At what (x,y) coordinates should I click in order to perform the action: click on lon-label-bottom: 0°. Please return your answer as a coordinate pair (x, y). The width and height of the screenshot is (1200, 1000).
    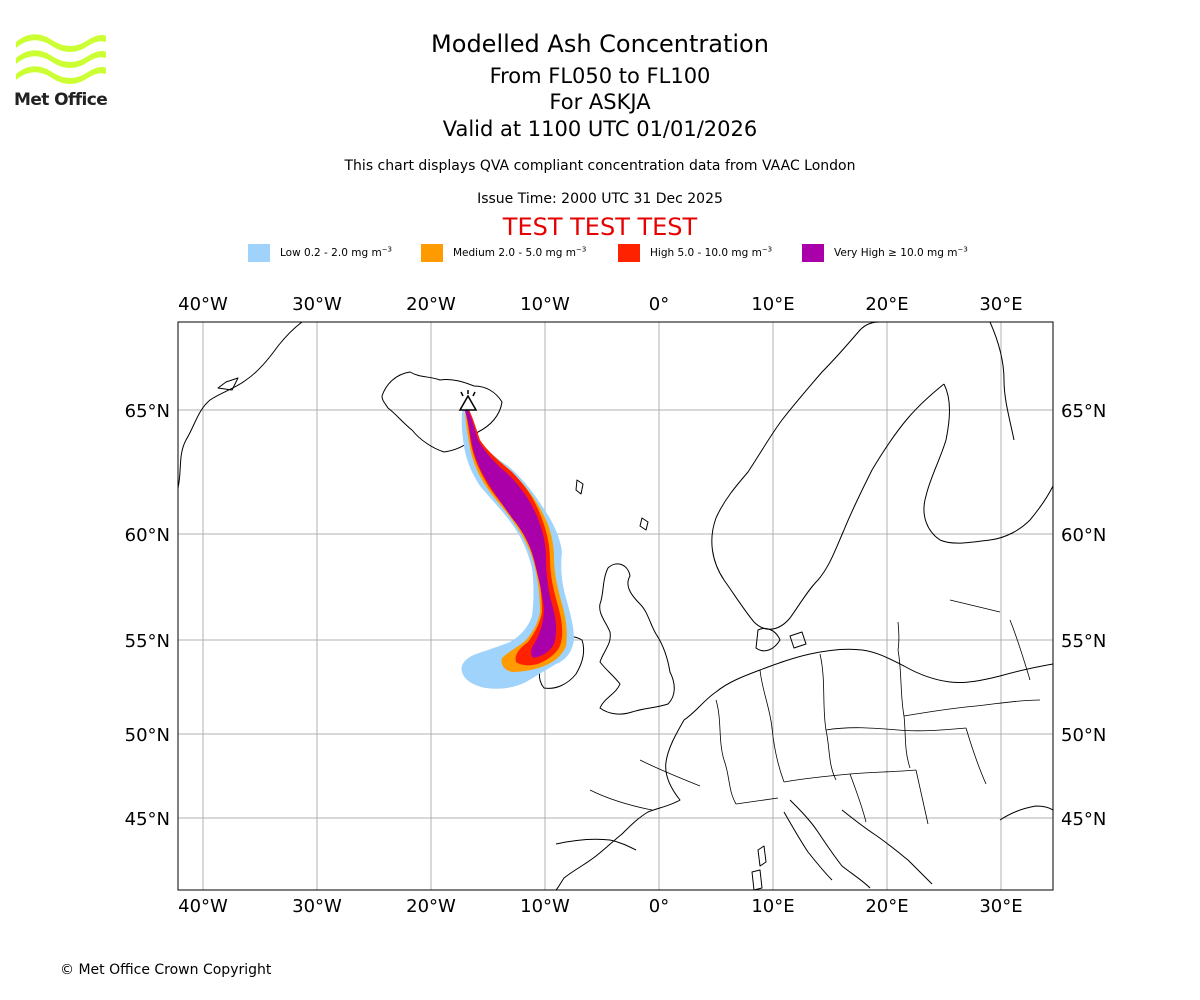
    Looking at the image, I should click on (659, 906).